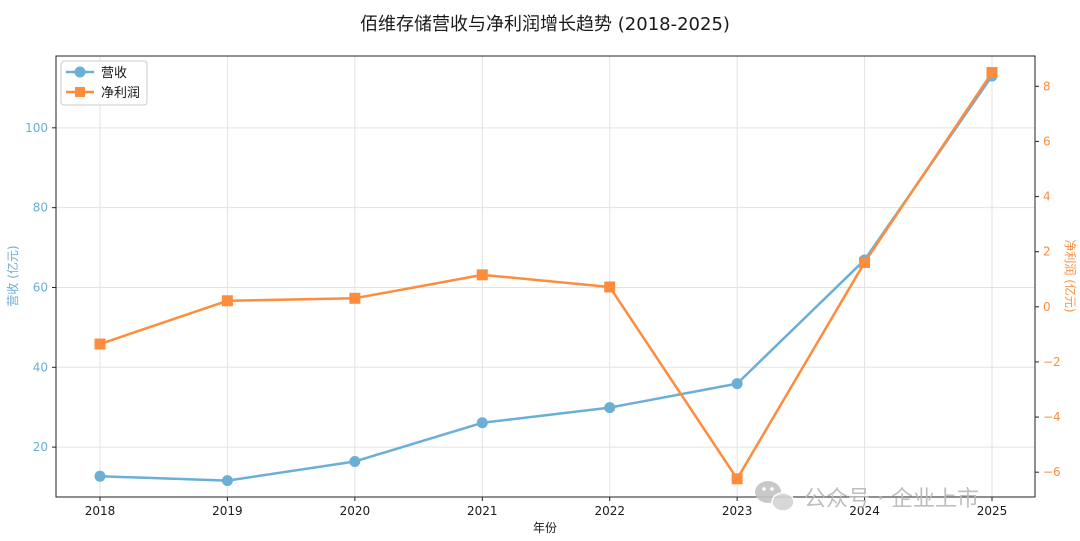 The width and height of the screenshot is (1080, 541). I want to click on y-right-tick-label: 8, so click(1047, 86).